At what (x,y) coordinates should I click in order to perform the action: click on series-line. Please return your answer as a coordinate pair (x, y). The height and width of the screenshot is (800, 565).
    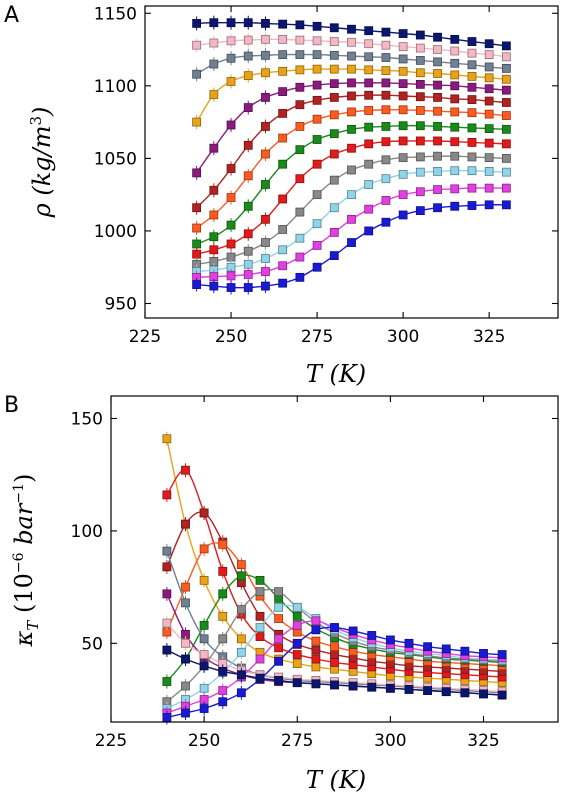
    Looking at the image, I should click on (351, 184).